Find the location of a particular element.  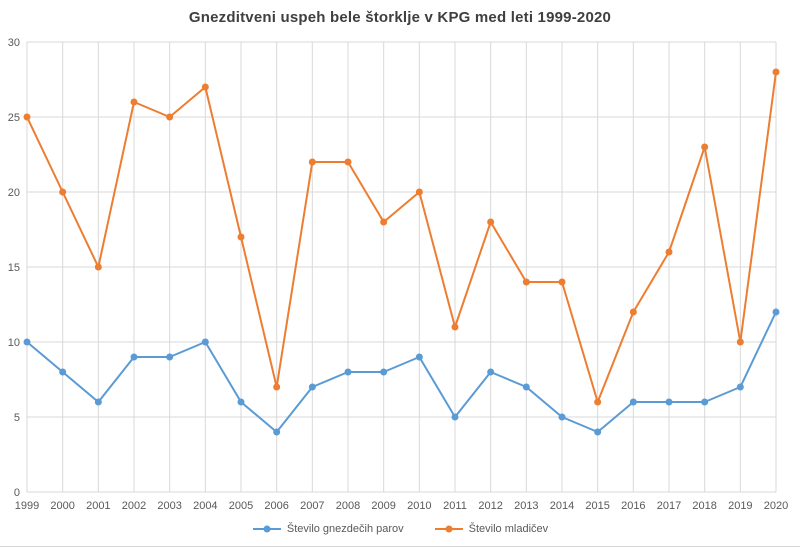

x-tick-label: 2019 is located at coordinates (740, 506).